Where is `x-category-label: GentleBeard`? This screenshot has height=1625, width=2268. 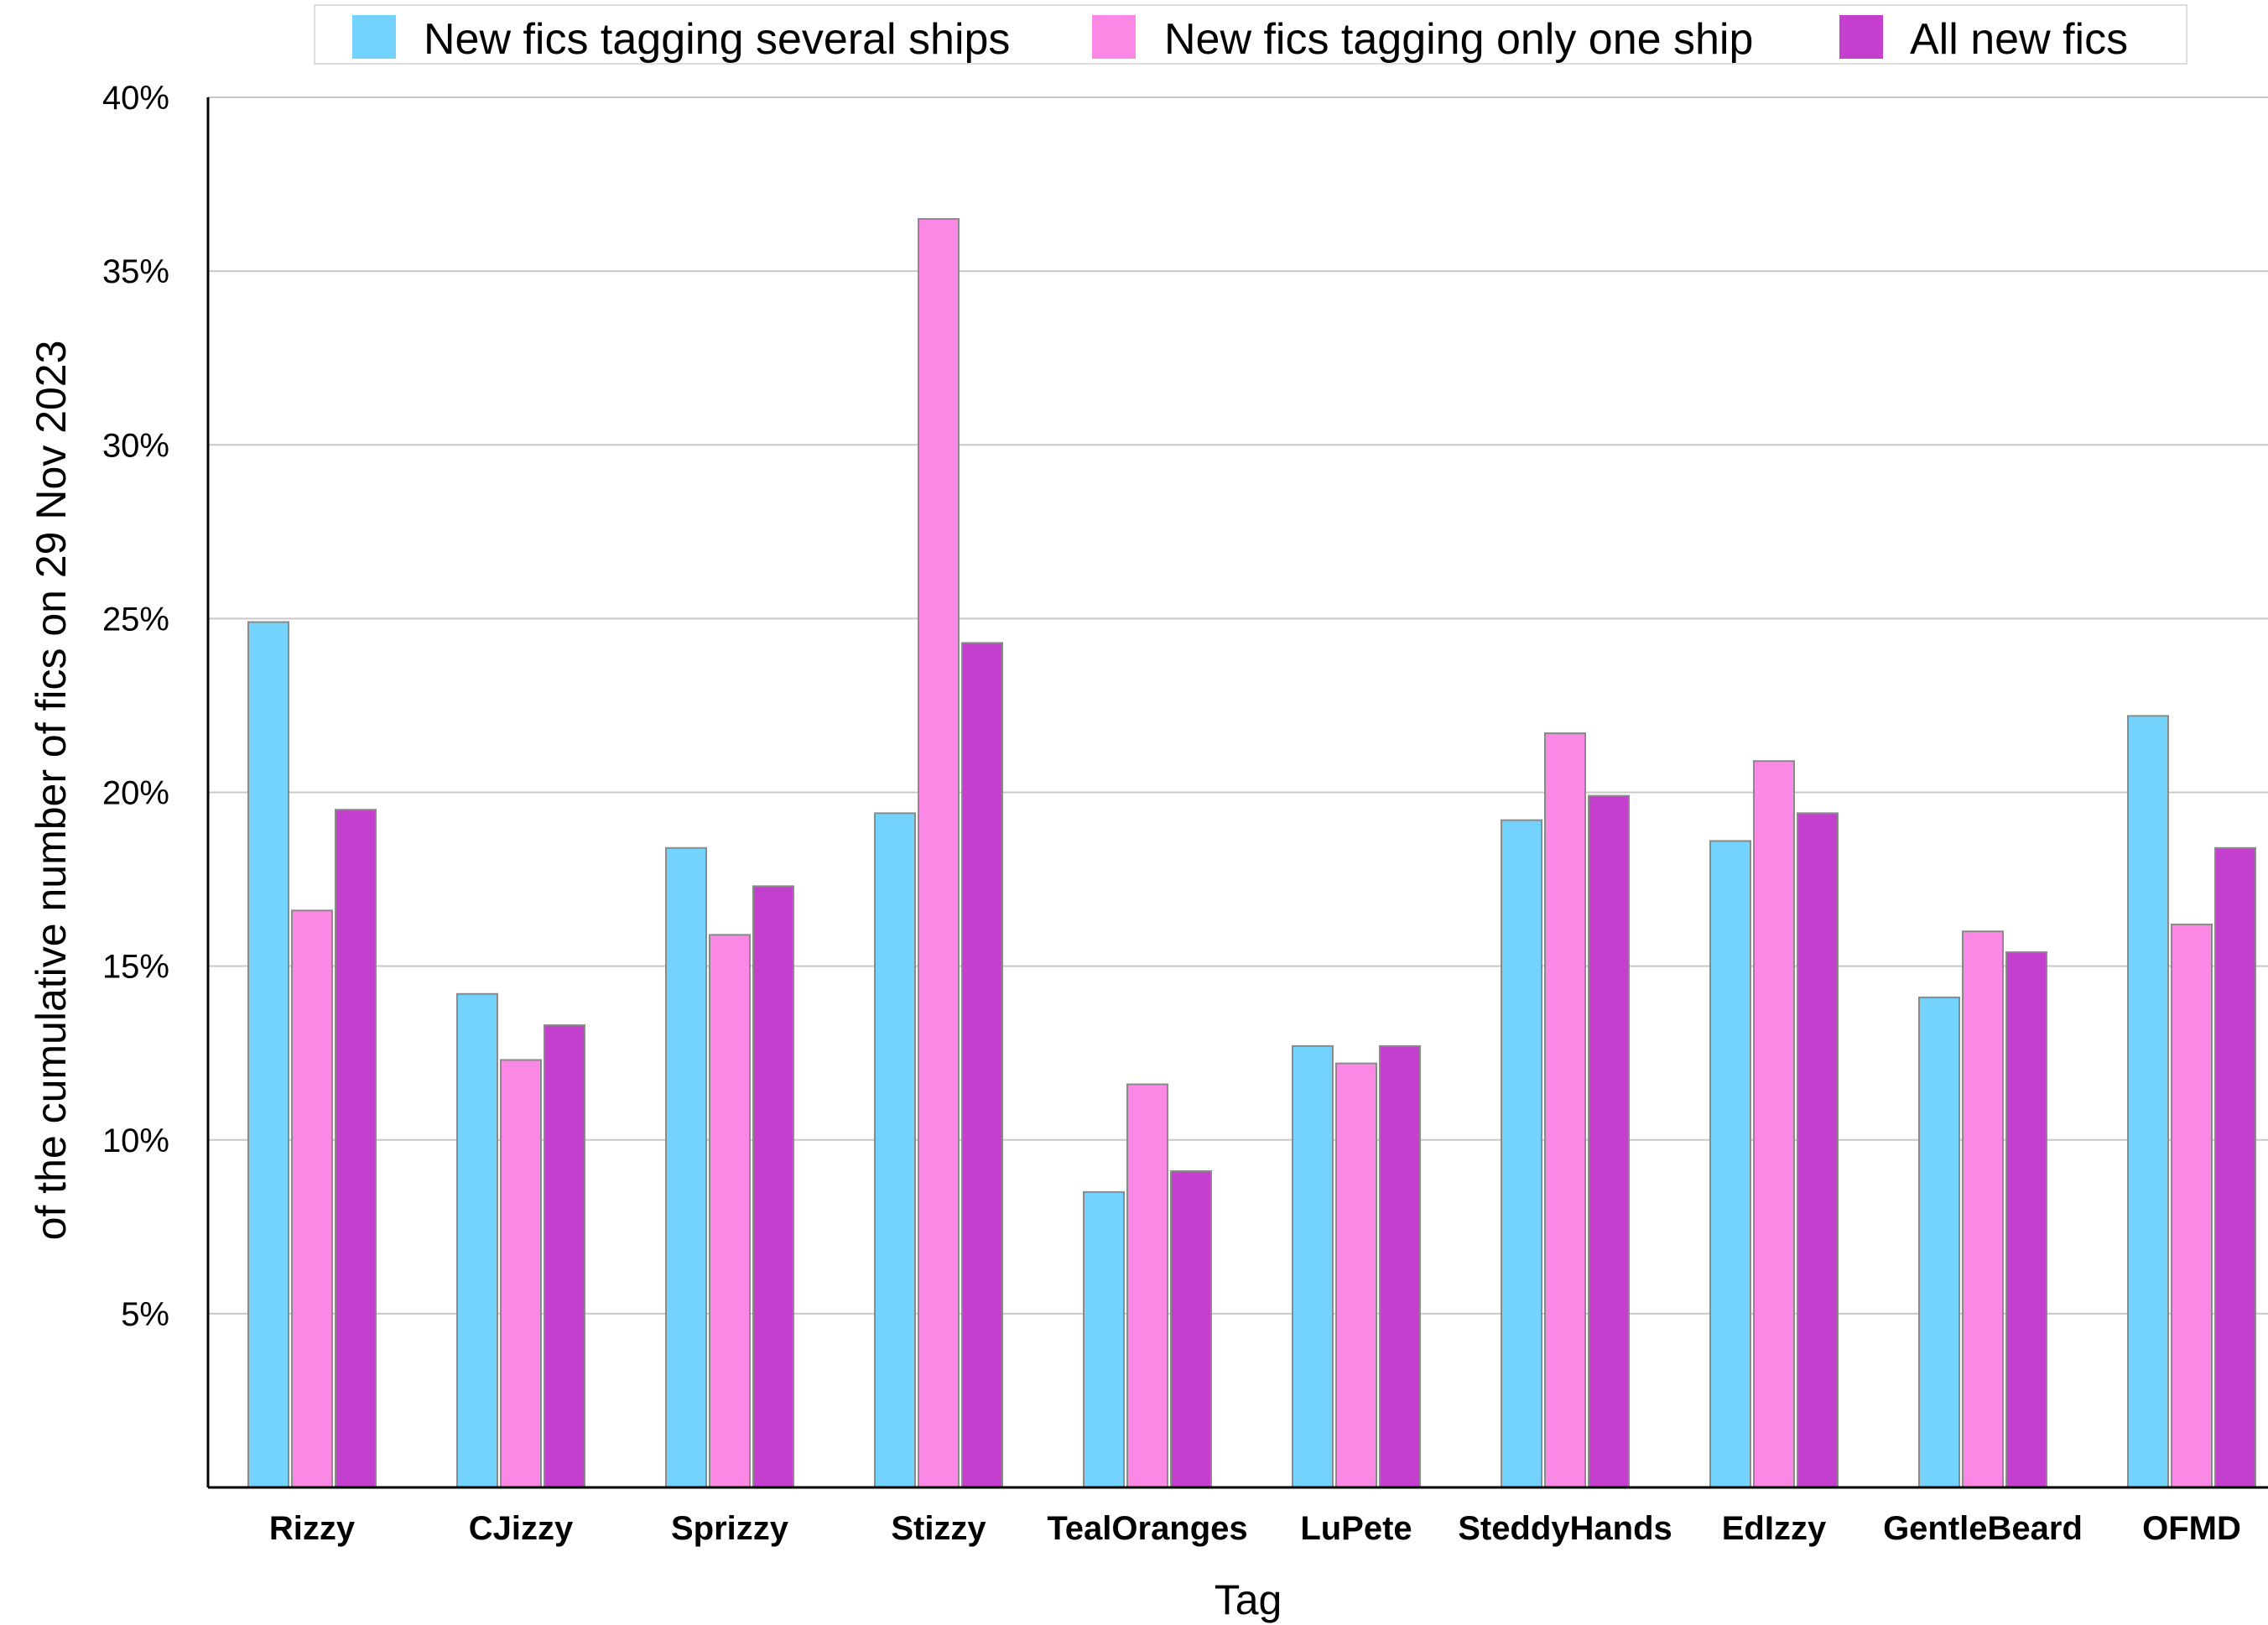 x-category-label: GentleBeard is located at coordinates (1983, 1528).